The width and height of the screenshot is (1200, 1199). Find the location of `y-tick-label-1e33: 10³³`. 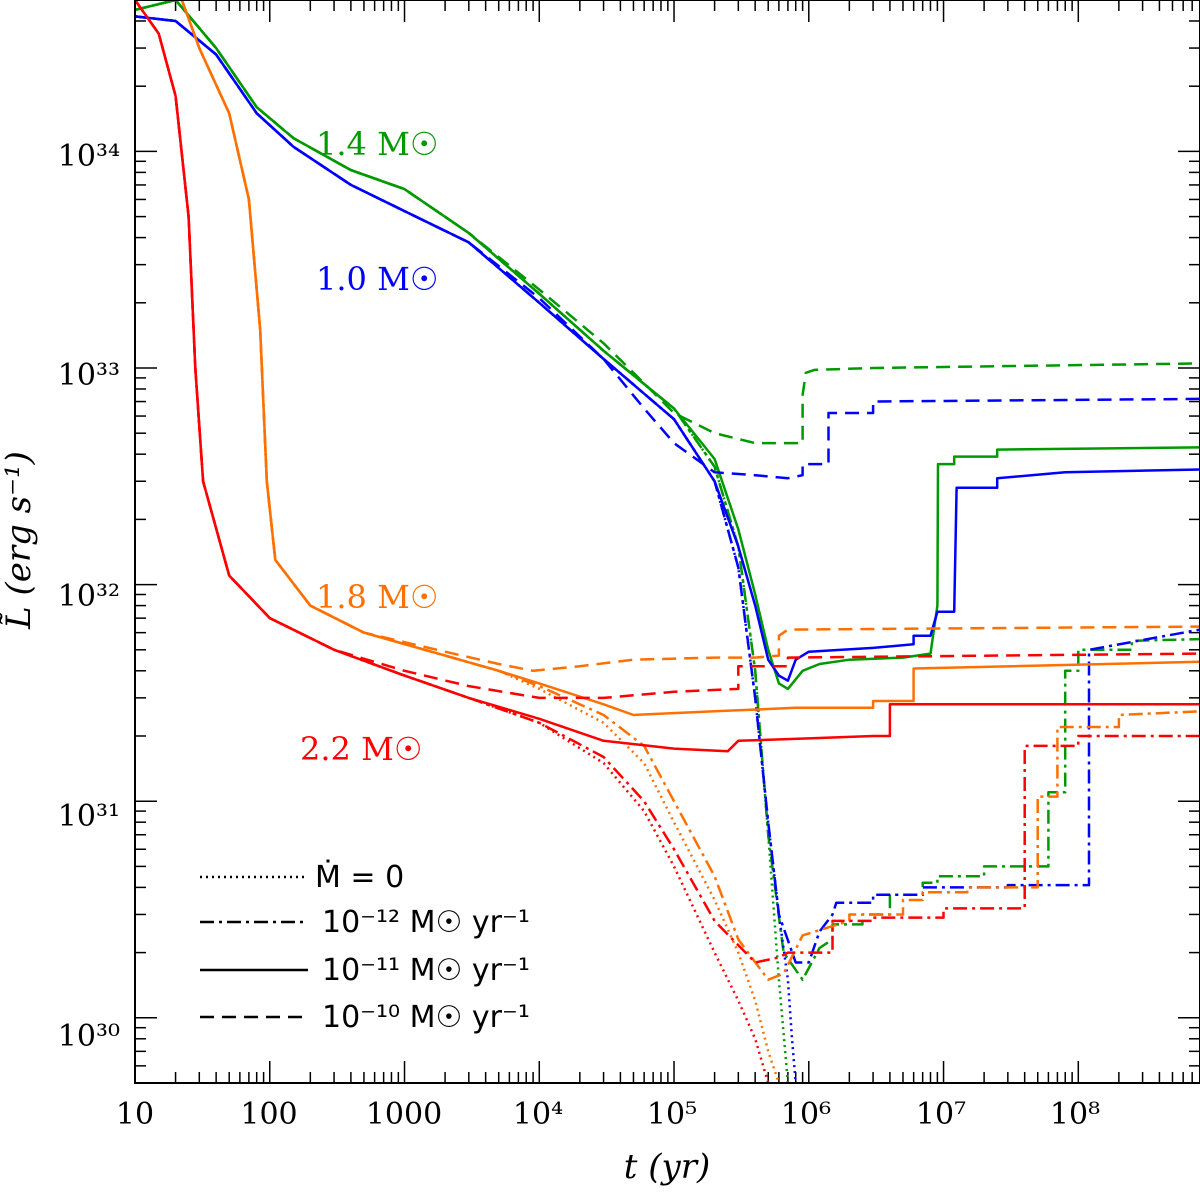

y-tick-label-1e33: 10³³ is located at coordinates (89, 375).